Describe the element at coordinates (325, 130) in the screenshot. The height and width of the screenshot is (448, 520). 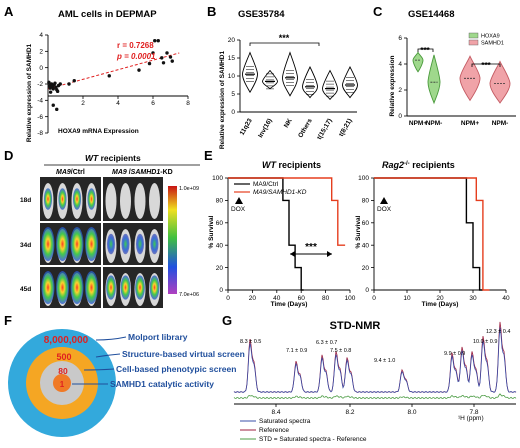
I see `panel-b-xtick-label: t(15;17)` at that location.